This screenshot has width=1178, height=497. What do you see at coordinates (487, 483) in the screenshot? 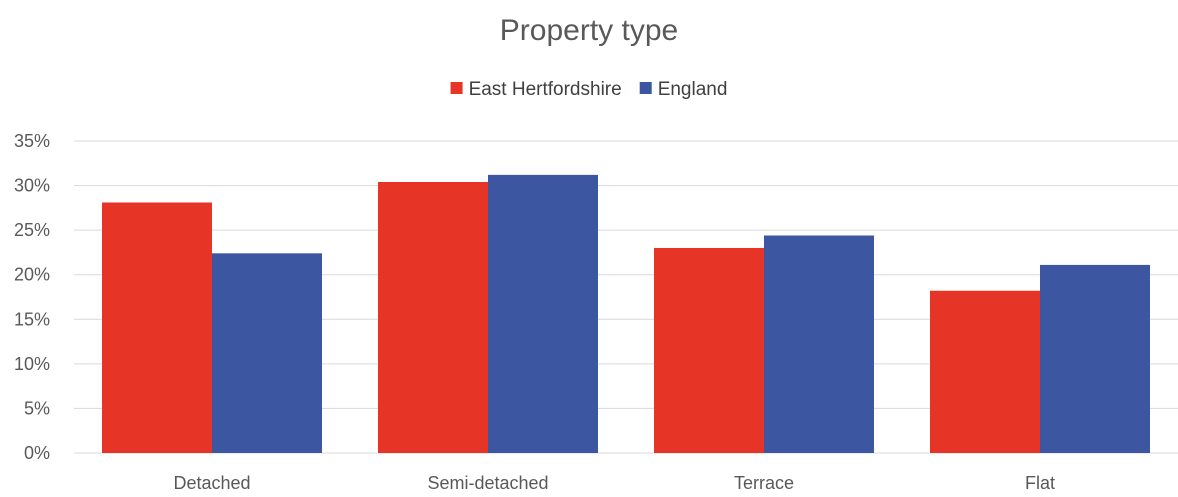
I see `x-tick-label: Semi-detached` at bounding box center [487, 483].